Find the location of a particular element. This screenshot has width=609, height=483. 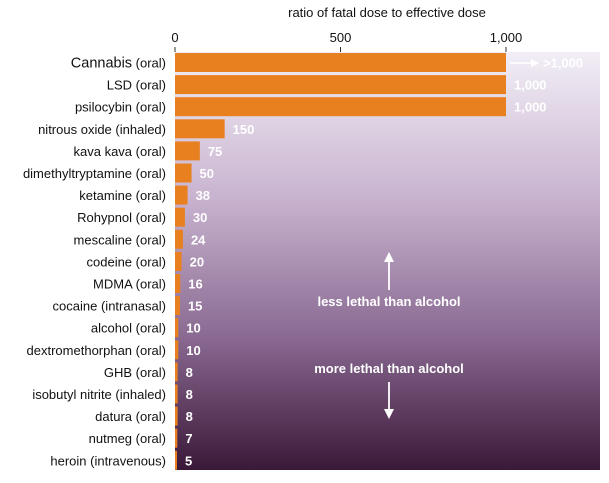

value-label: 30 is located at coordinates (200, 217).